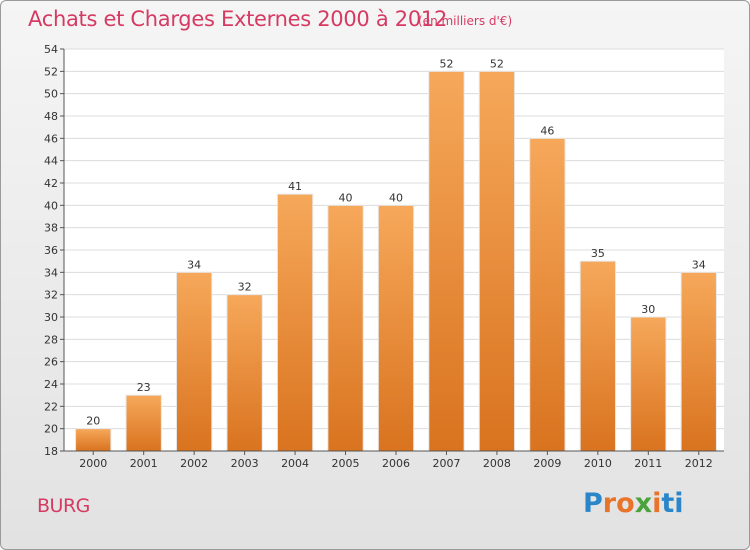  Describe the element at coordinates (547, 130) in the screenshot. I see `bar-value-label: 46` at that location.